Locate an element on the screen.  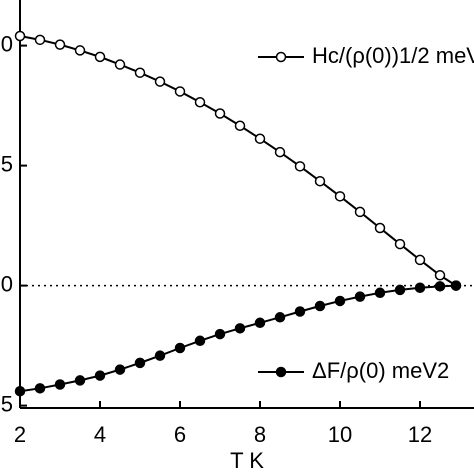
x-tick-label: 12 is located at coordinates (420, 434).